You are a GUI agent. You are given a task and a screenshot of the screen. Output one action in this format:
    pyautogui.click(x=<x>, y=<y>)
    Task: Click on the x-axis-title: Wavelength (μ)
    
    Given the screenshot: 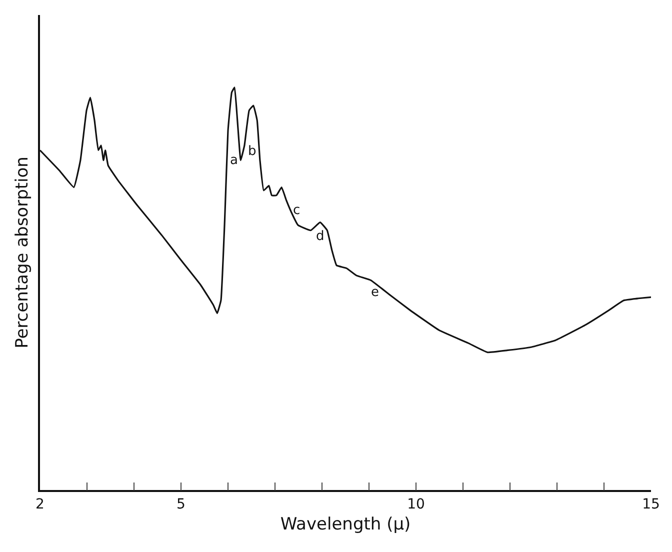 What is the action you would take?
    pyautogui.click(x=345, y=524)
    